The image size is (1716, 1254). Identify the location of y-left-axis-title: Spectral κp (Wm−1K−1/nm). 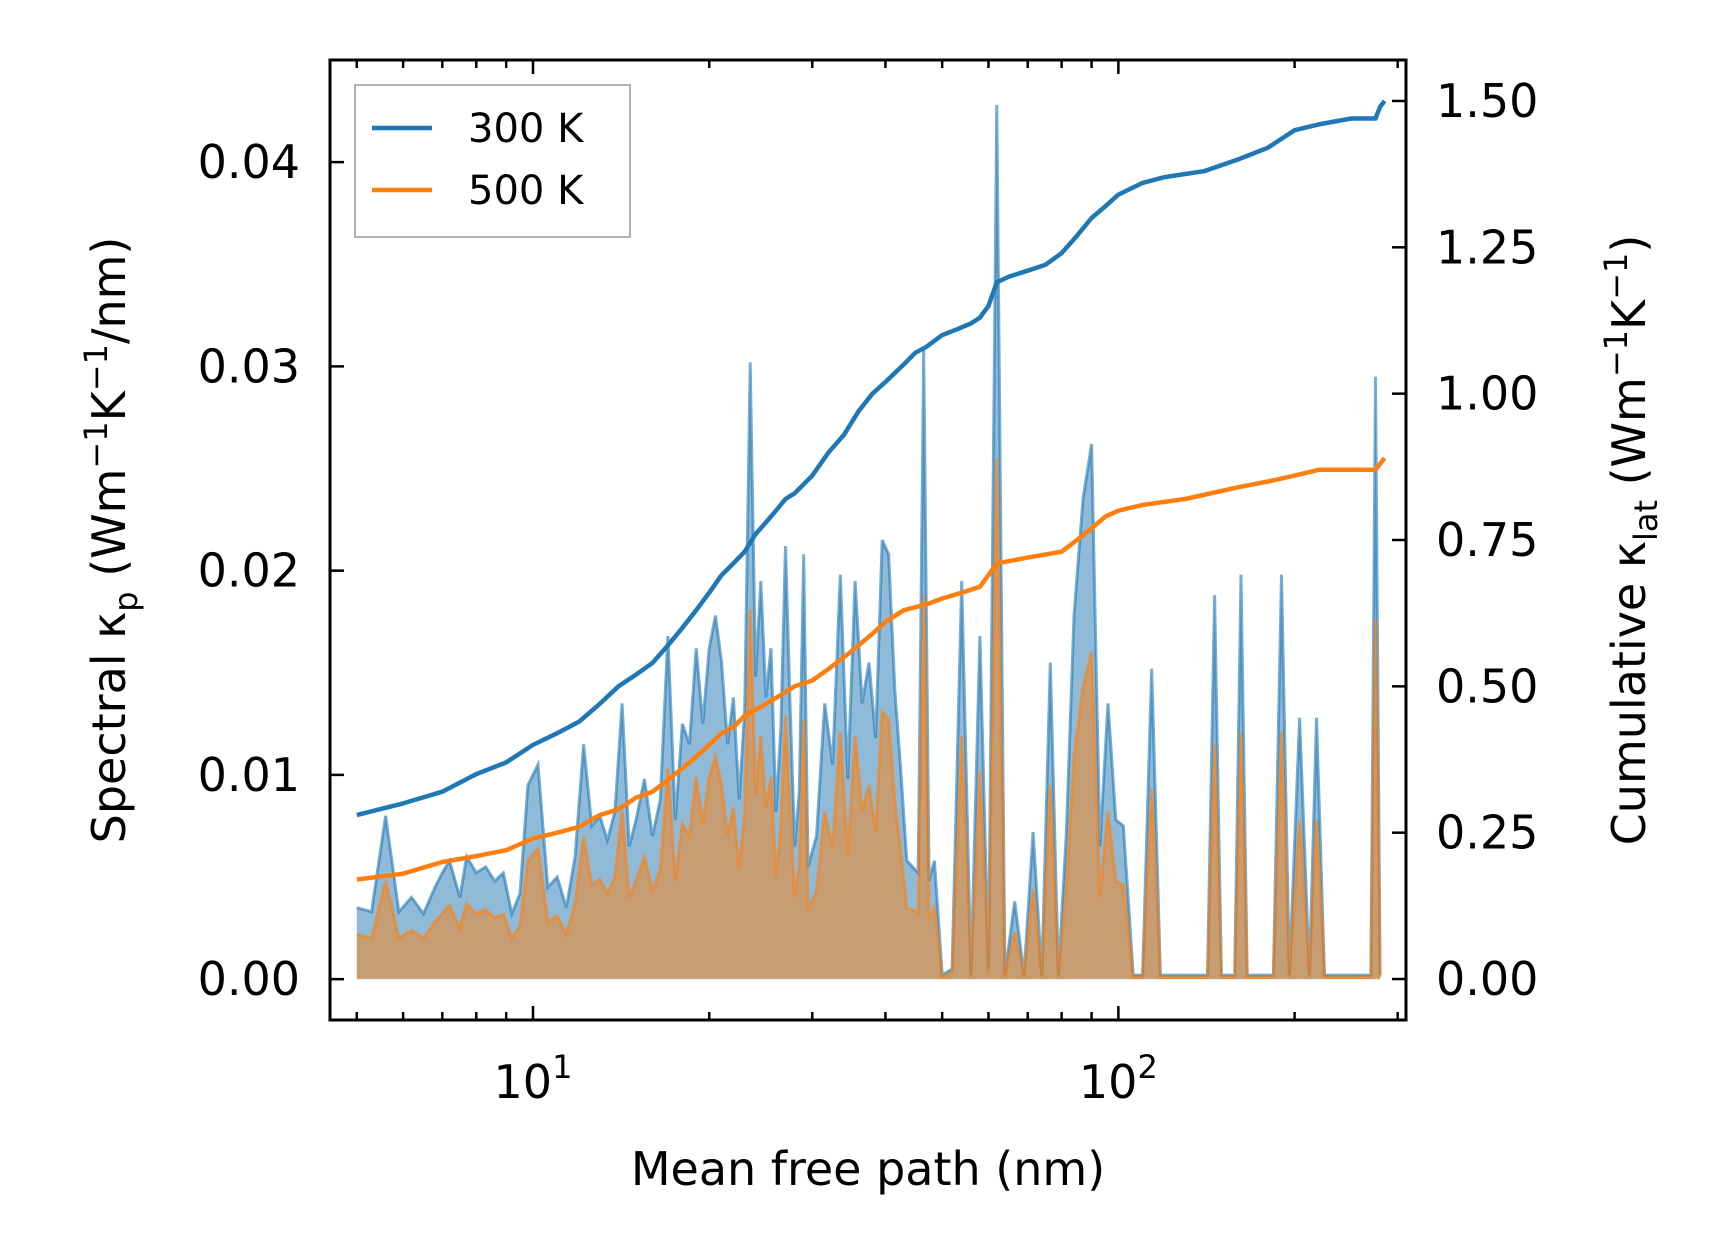
(111, 540).